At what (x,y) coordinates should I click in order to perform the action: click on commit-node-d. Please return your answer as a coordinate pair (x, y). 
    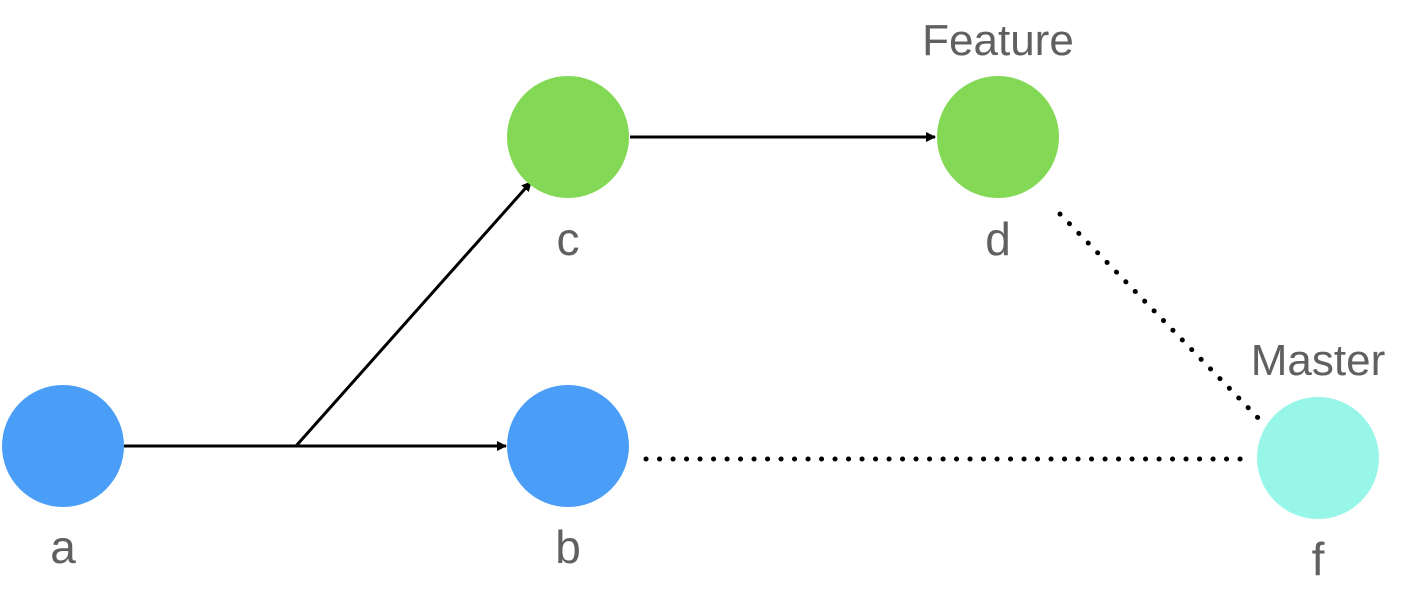
    Looking at the image, I should click on (998, 137).